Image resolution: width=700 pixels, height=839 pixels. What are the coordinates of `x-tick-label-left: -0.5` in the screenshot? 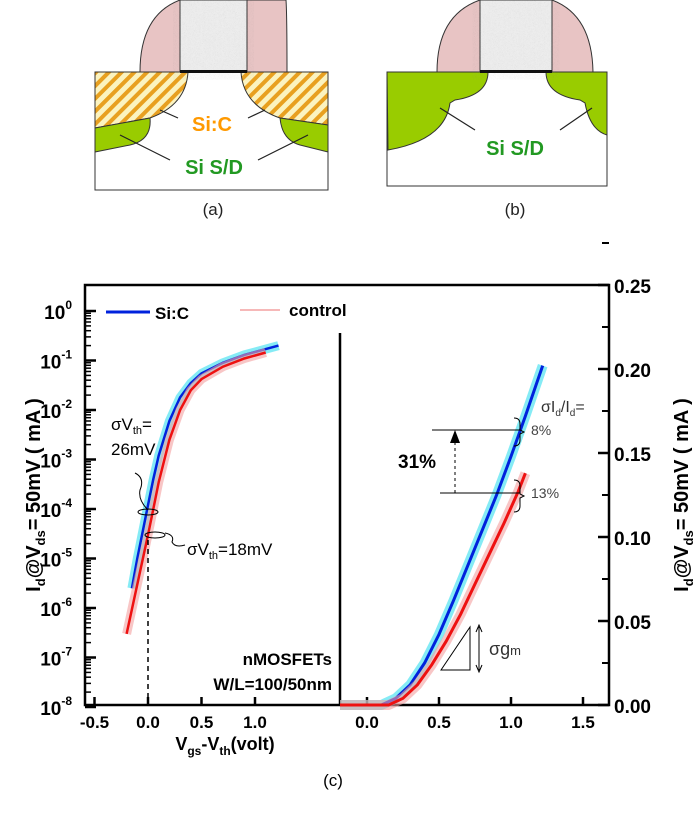 It's located at (94, 722).